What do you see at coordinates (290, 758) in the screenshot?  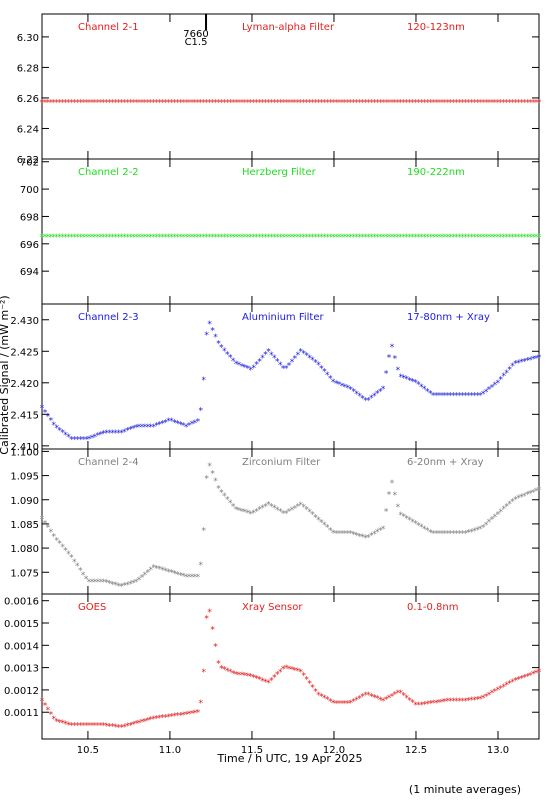 I see `x-axis-label: Time / h UTC, 19 Apr 2025` at bounding box center [290, 758].